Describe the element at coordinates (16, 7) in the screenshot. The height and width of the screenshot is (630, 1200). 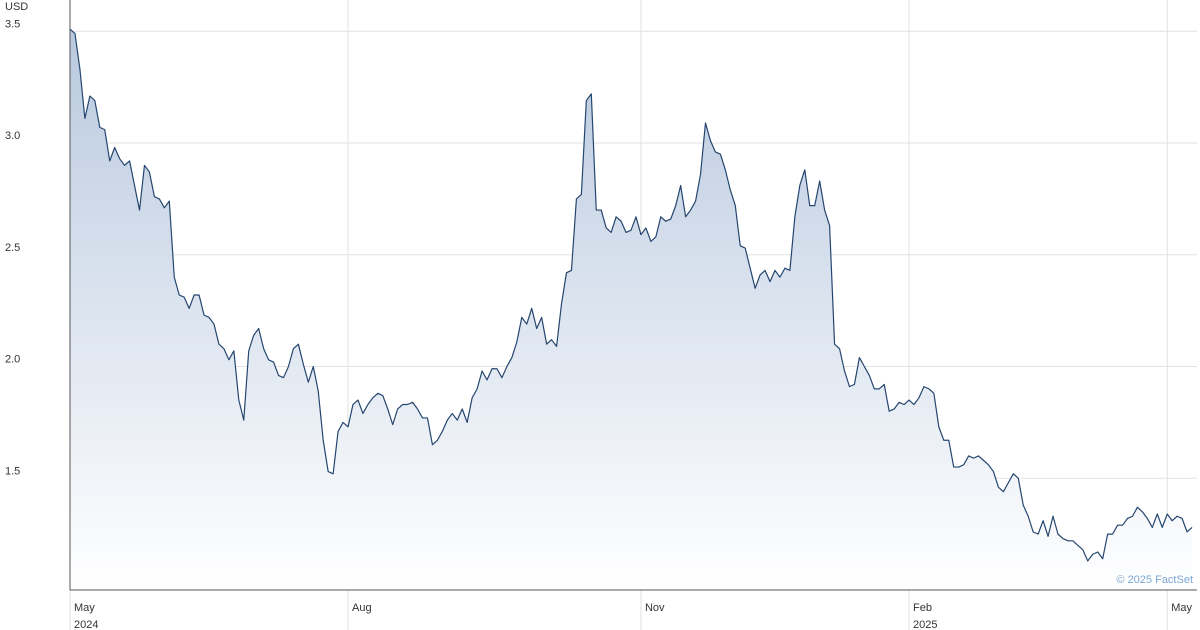
I see `unit-label: USD` at that location.